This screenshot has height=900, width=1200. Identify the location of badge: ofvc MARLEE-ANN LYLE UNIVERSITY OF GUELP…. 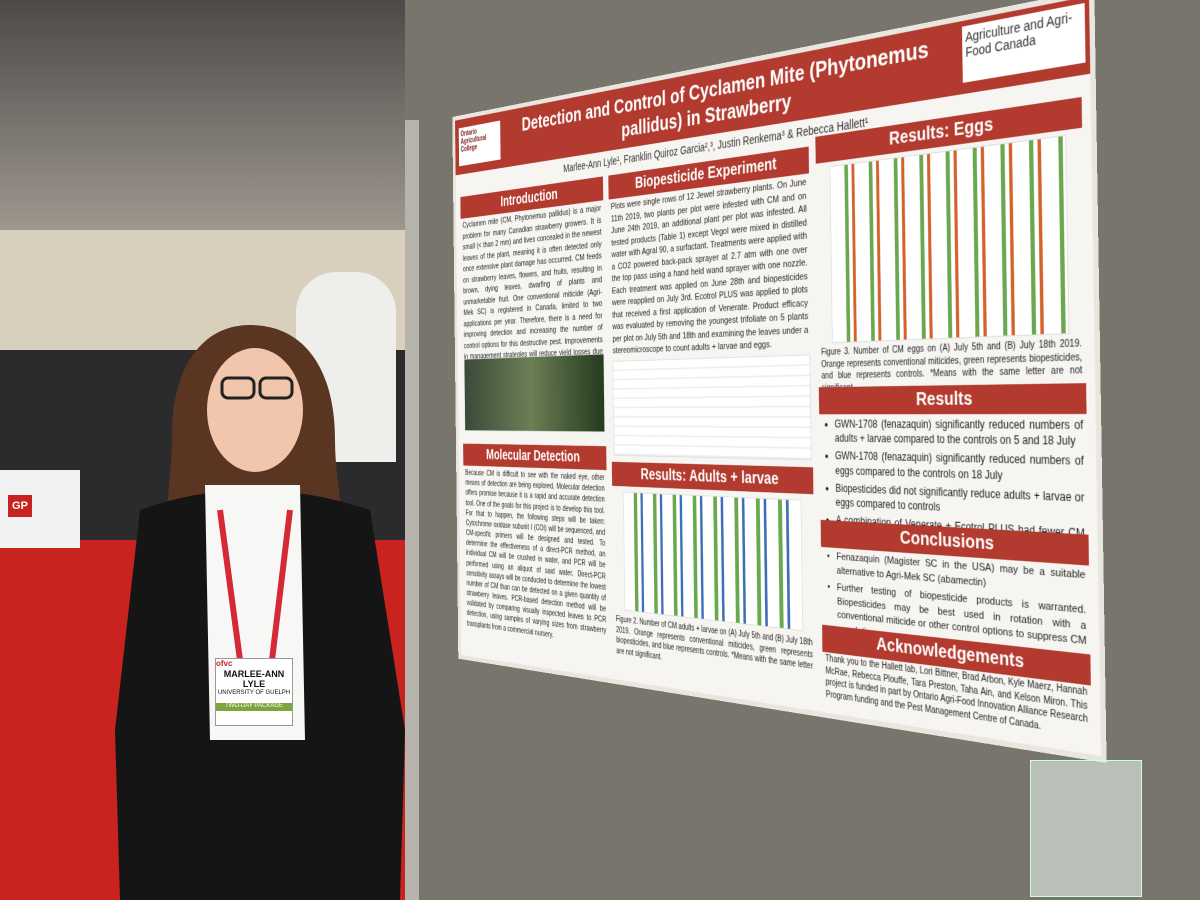
(254, 692).